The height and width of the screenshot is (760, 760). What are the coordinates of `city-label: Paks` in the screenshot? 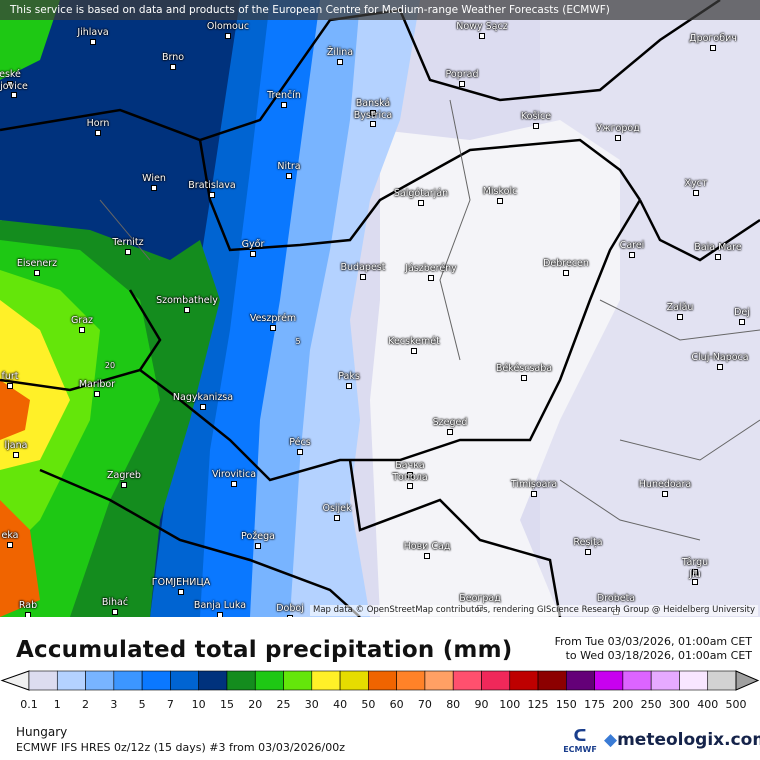 It's located at (349, 376).